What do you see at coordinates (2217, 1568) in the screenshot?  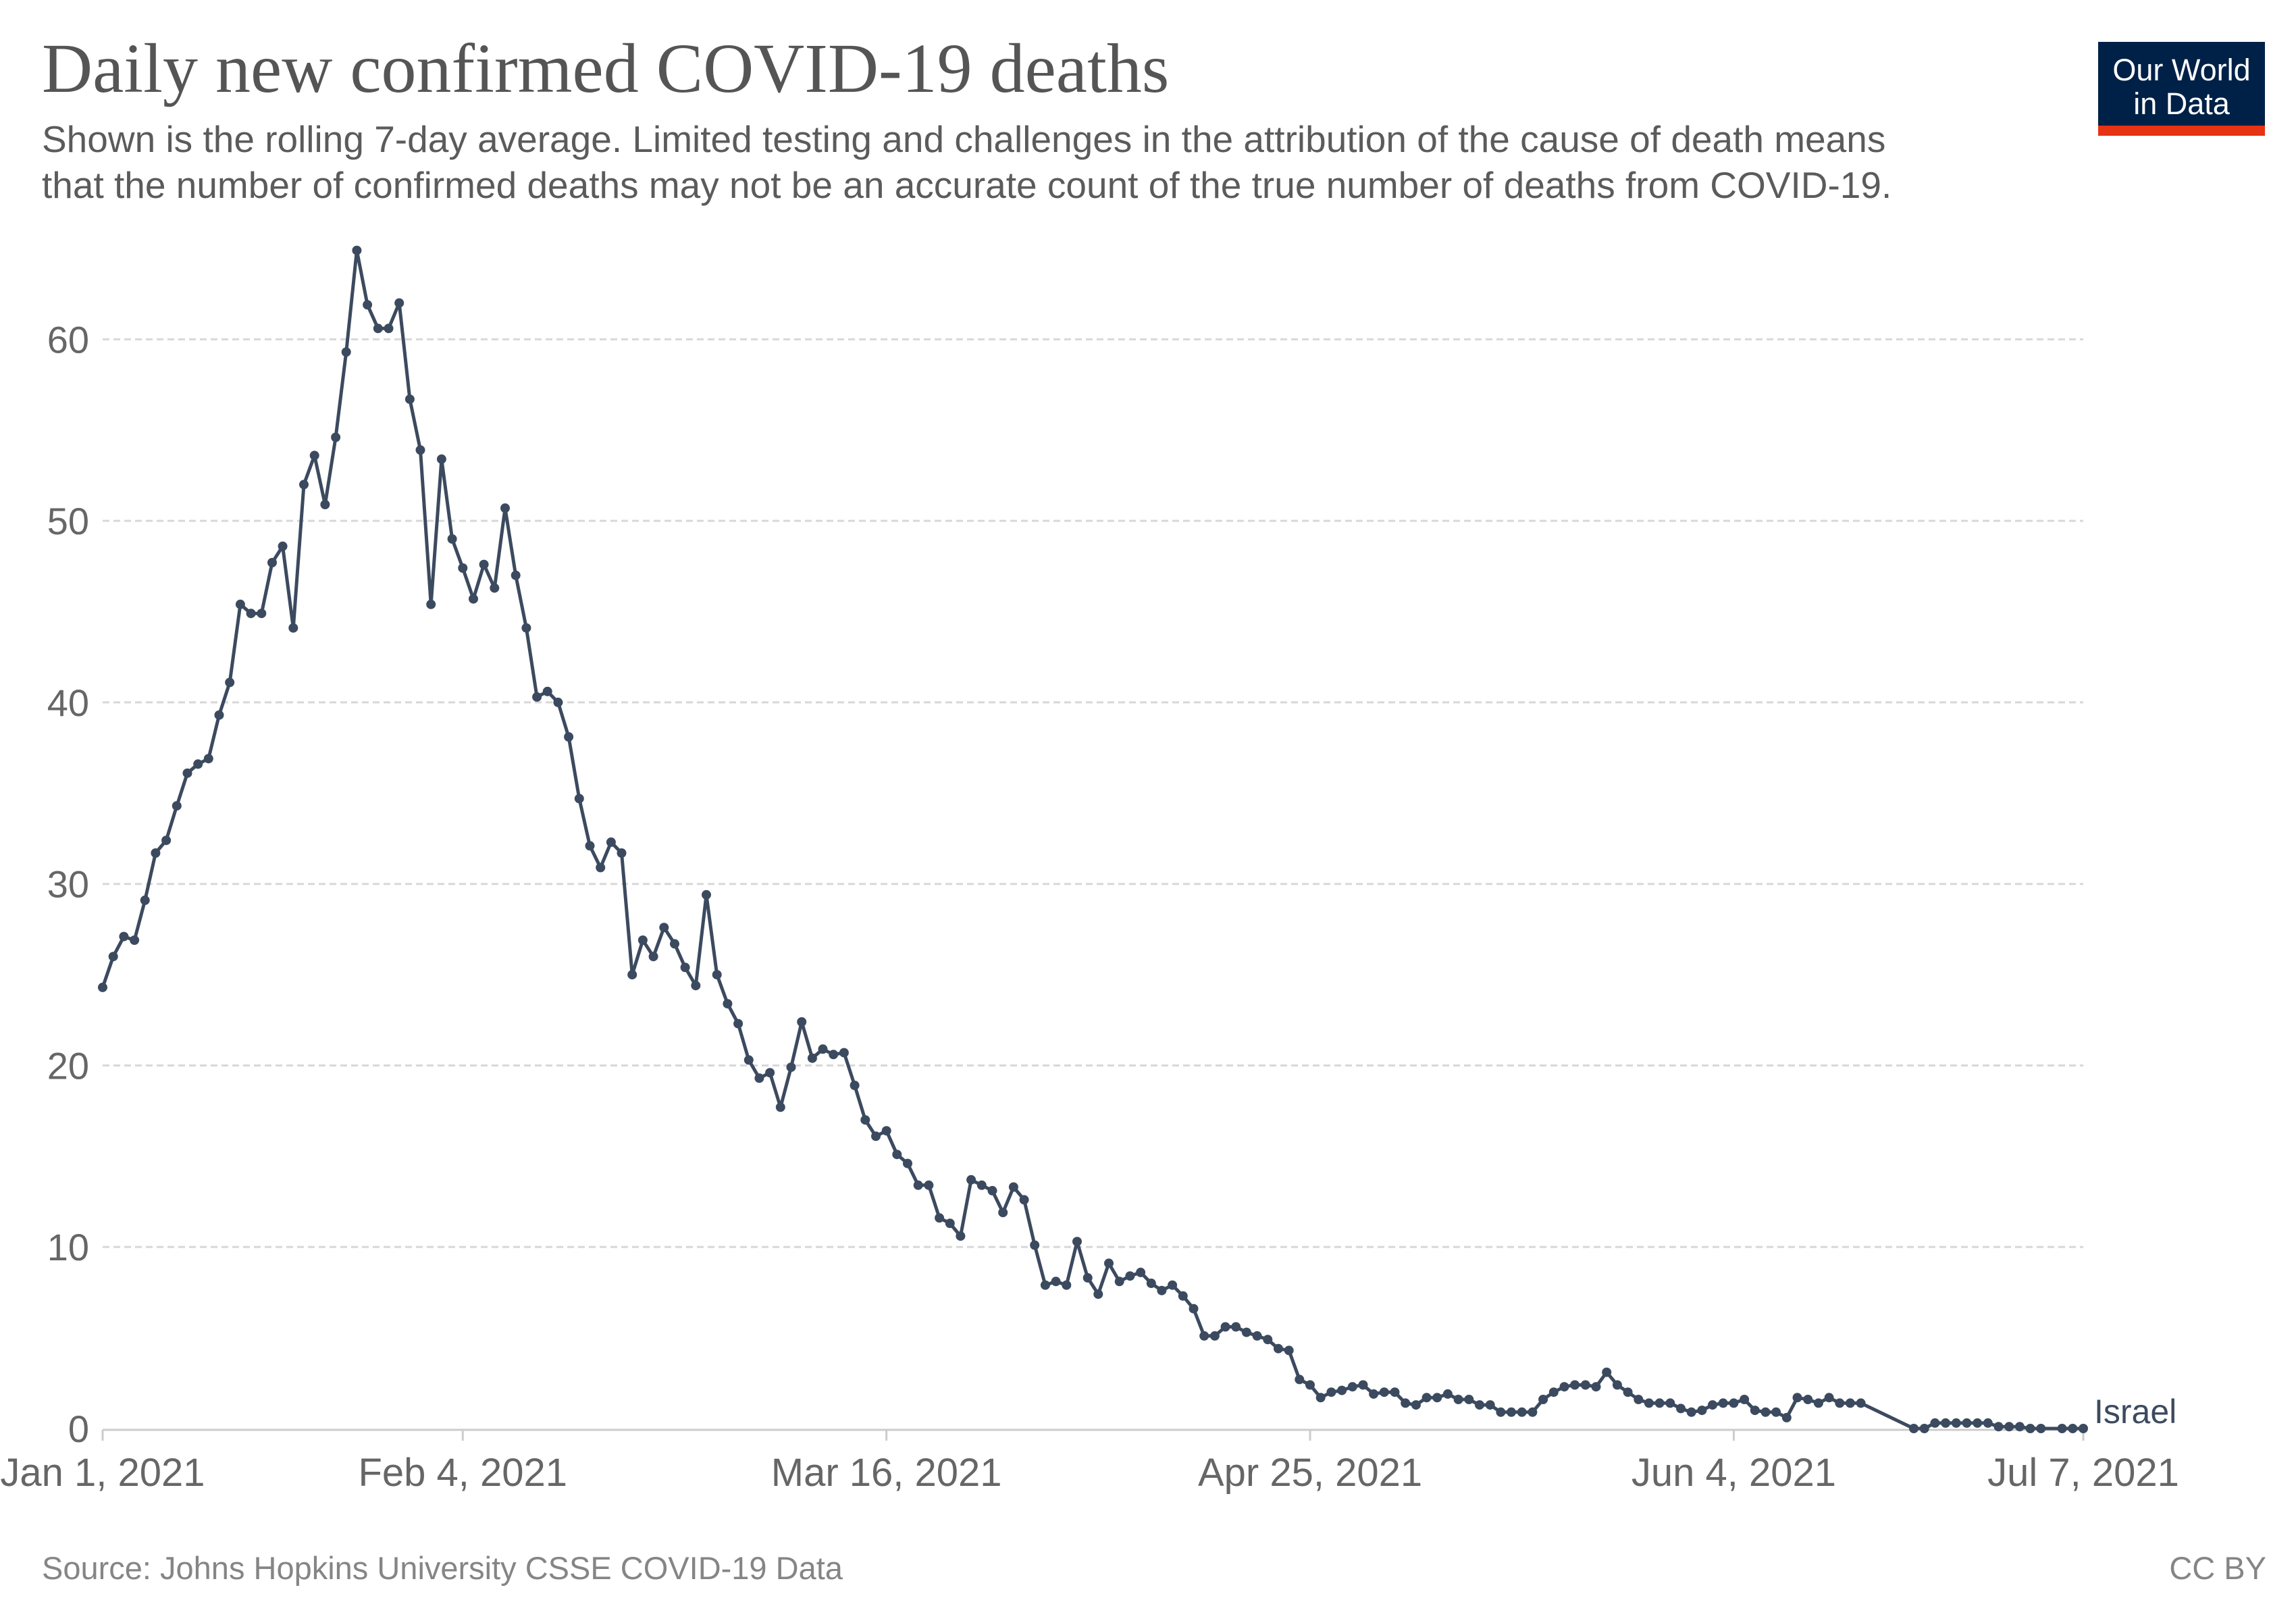 I see `license-link: CC BY` at bounding box center [2217, 1568].